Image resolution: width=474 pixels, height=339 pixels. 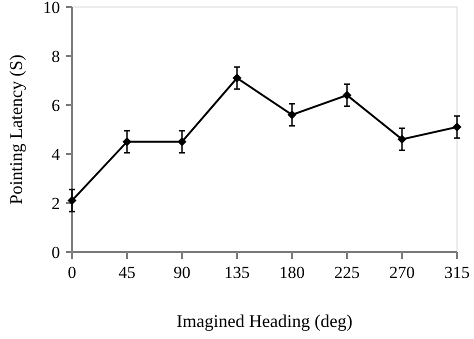 I want to click on x-tick-label: 225, so click(x=347, y=272).